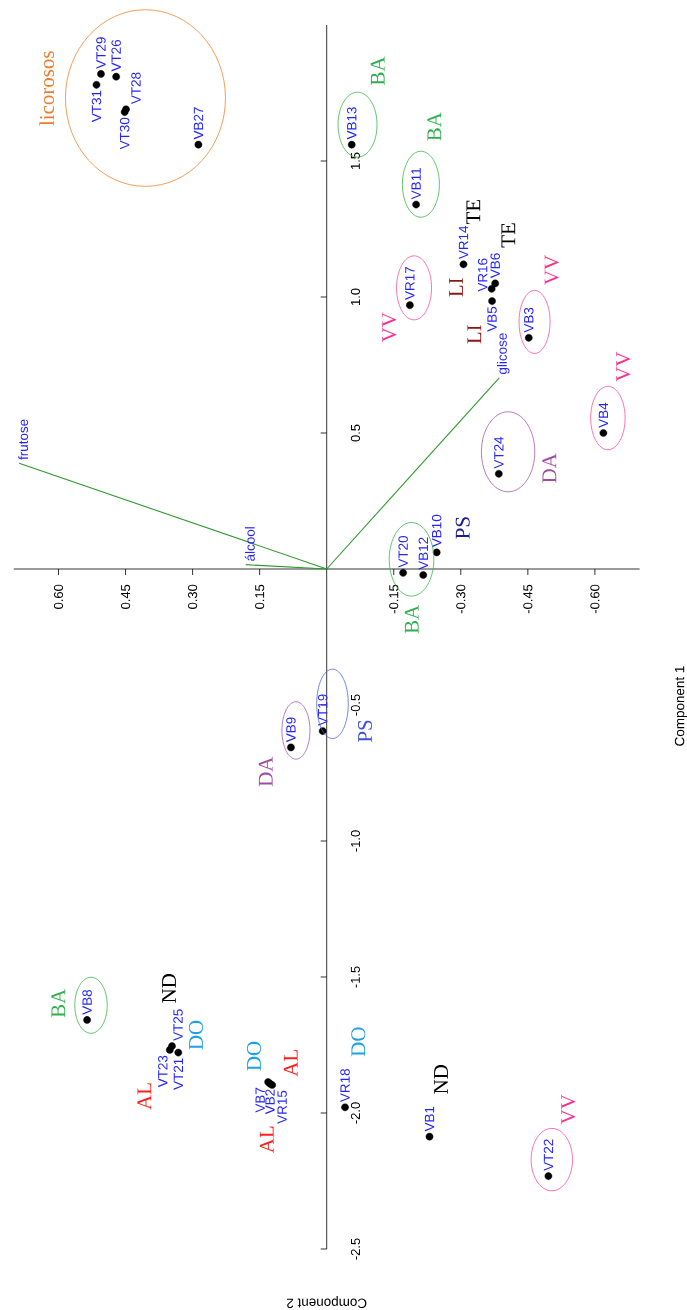 Image resolution: width=687 pixels, height=1310 pixels. I want to click on annotation: VR18, so click(345, 1086).